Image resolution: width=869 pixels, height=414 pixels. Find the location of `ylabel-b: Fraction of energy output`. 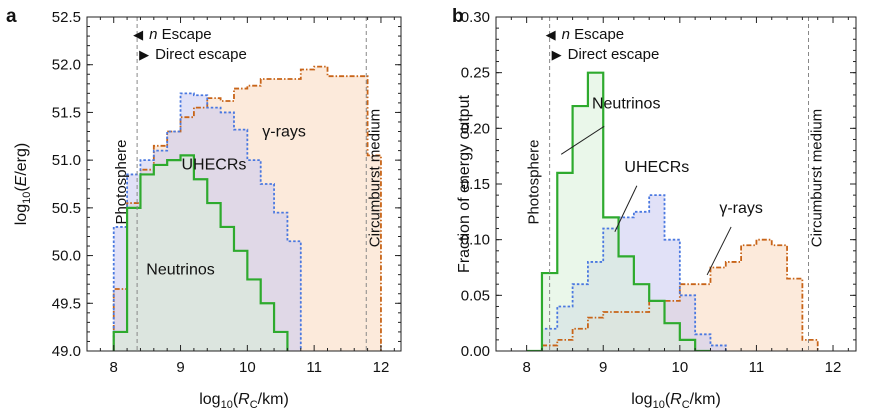

ylabel-b: Fraction of energy output is located at coordinates (464, 184).